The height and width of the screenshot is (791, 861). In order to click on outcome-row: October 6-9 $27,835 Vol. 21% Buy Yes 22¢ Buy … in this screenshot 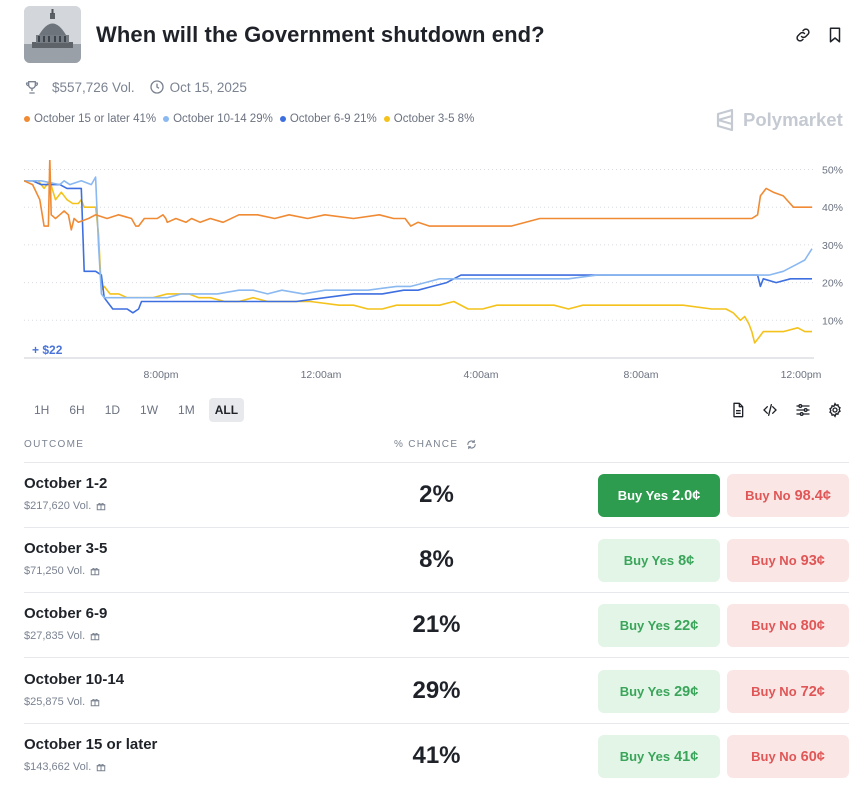, I will do `click(436, 625)`.